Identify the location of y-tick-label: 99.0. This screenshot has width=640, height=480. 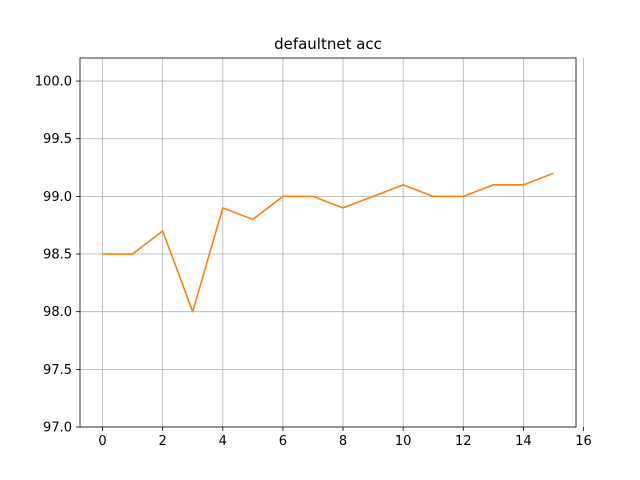
(57, 197).